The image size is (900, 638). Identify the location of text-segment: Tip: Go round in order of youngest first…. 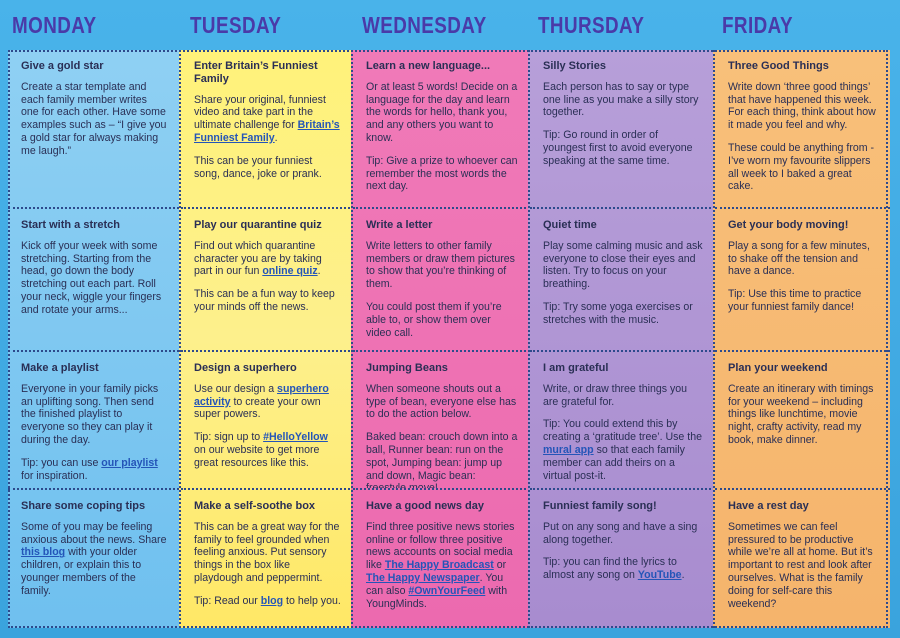
(618, 148).